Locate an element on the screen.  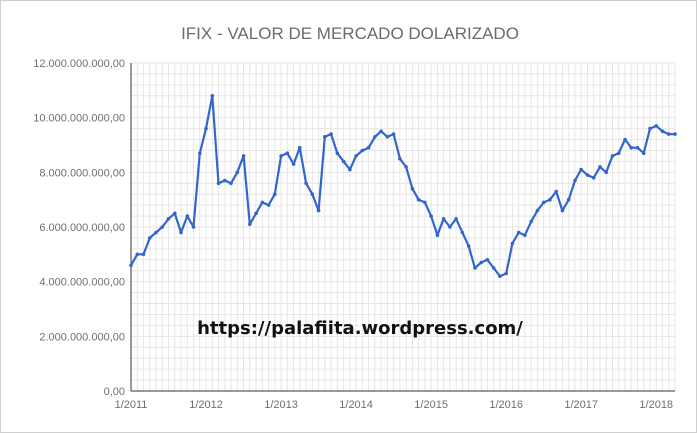
x-tick-label: 1/2013 is located at coordinates (281, 405).